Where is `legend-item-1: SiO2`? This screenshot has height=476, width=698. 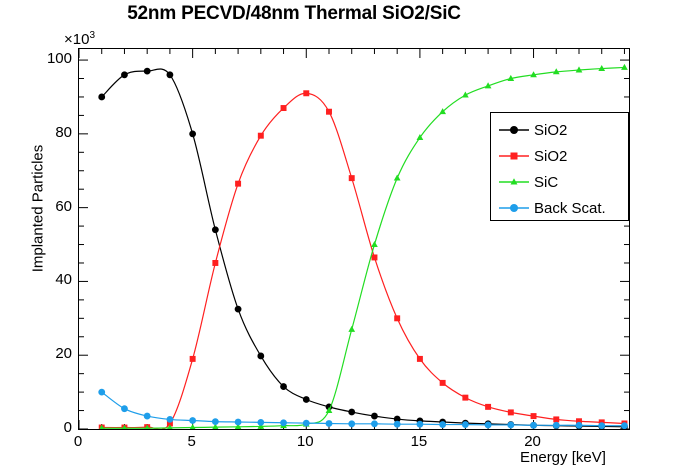
legend-item-1: SiO2 is located at coordinates (562, 156).